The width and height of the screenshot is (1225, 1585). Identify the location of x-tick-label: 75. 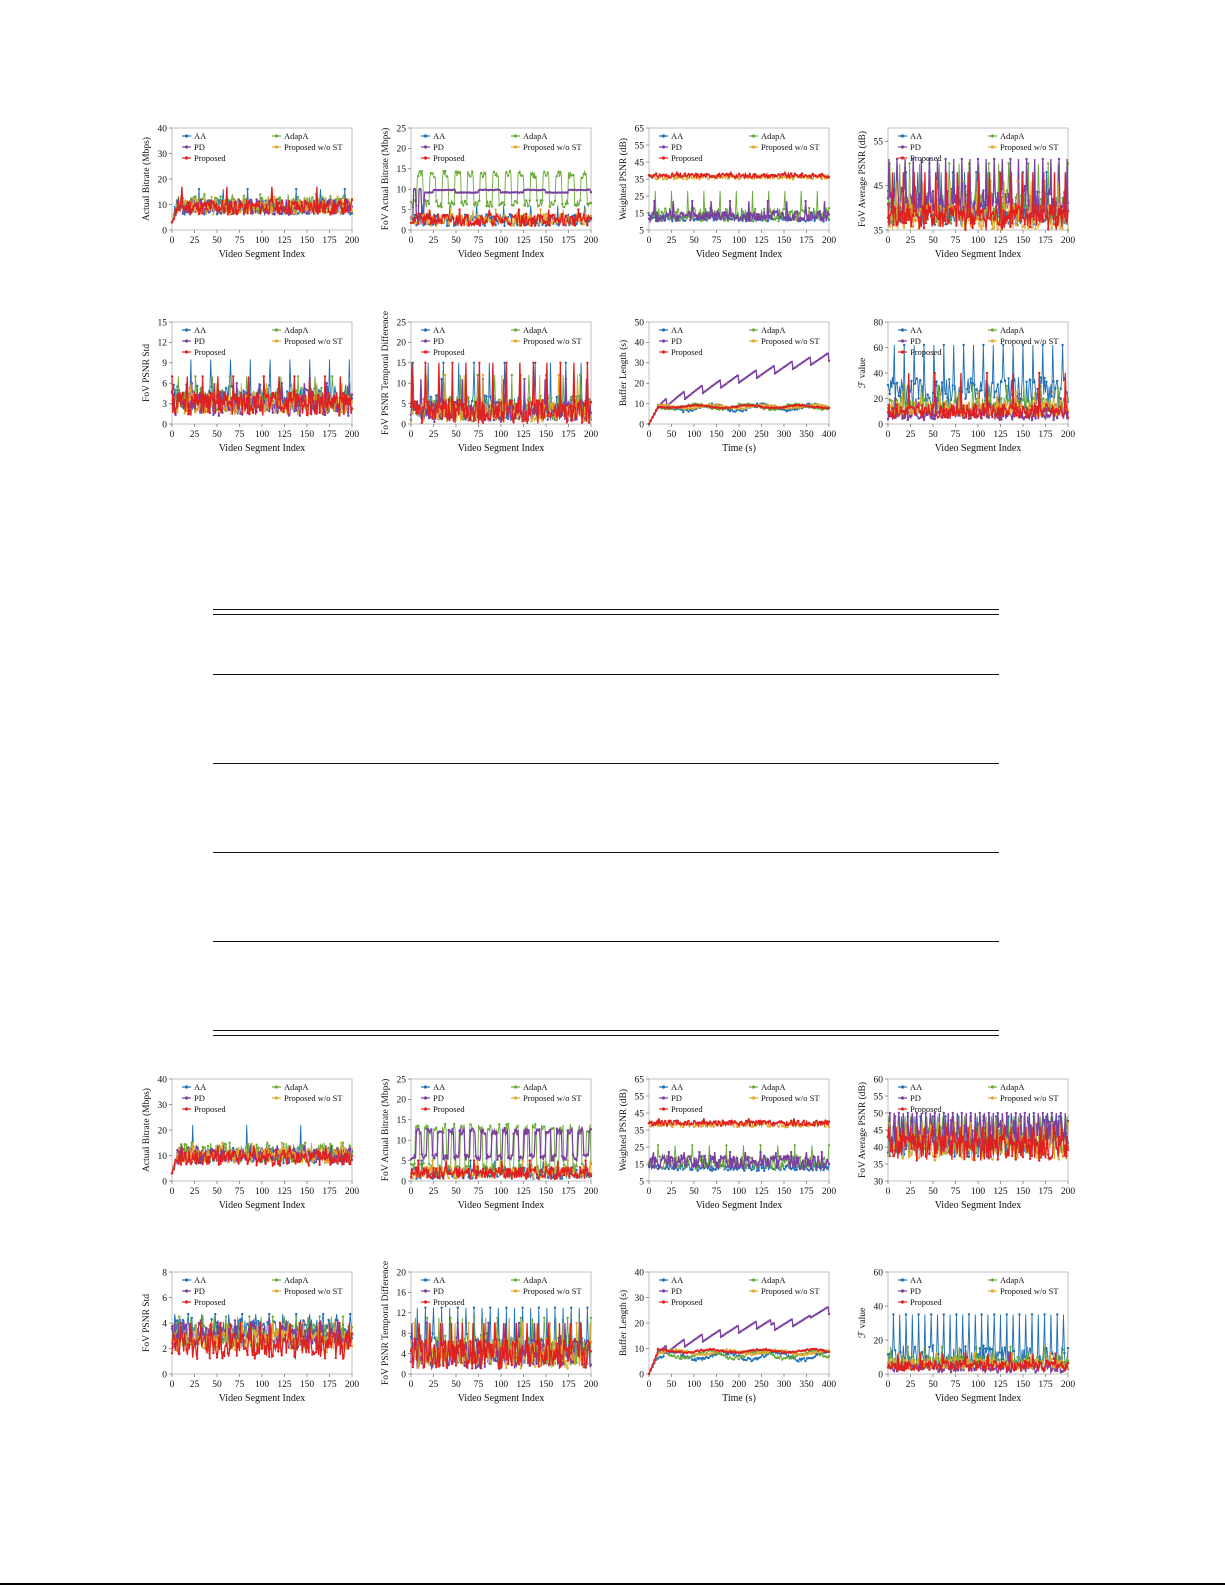
(956, 435).